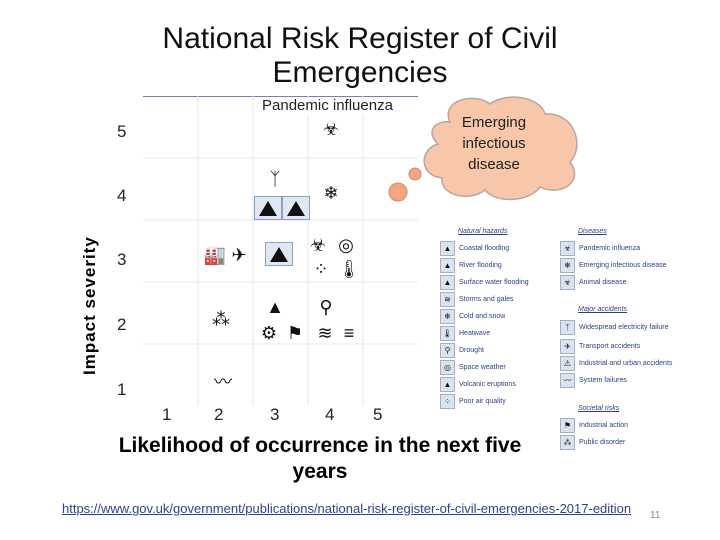 This screenshot has width=720, height=540. I want to click on storms-icon: ≋, so click(447, 299).